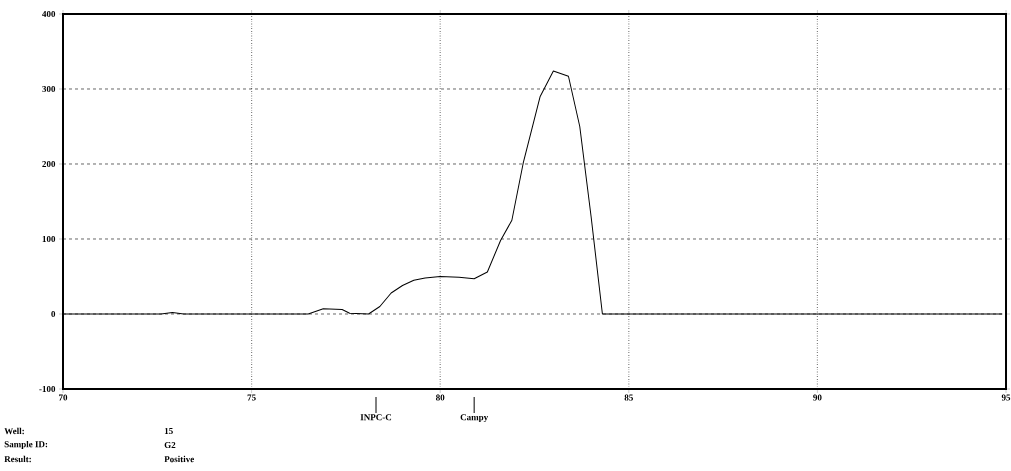  Describe the element at coordinates (251, 397) in the screenshot. I see `x-tick-label: 75` at that location.